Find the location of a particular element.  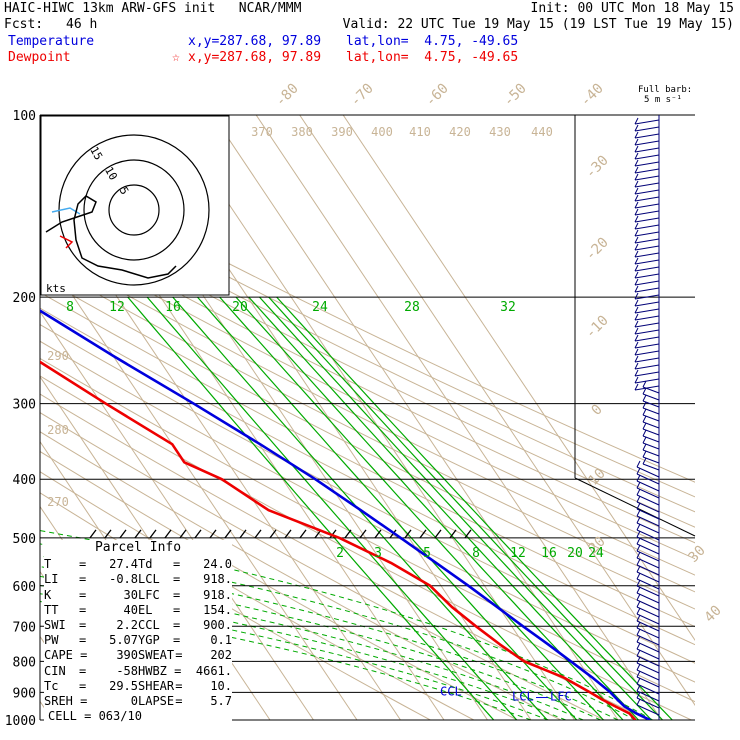

parcel-key: SWEAT is located at coordinates (156, 655).